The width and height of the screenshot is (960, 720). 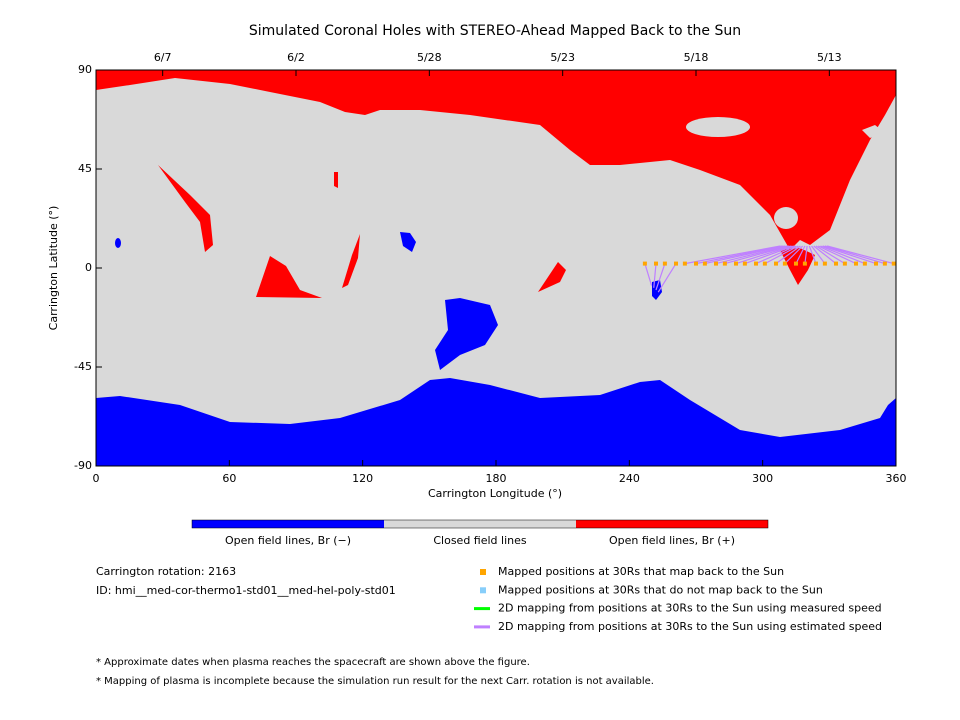 What do you see at coordinates (896, 478) in the screenshot?
I see `x-tick-label: 360` at bounding box center [896, 478].